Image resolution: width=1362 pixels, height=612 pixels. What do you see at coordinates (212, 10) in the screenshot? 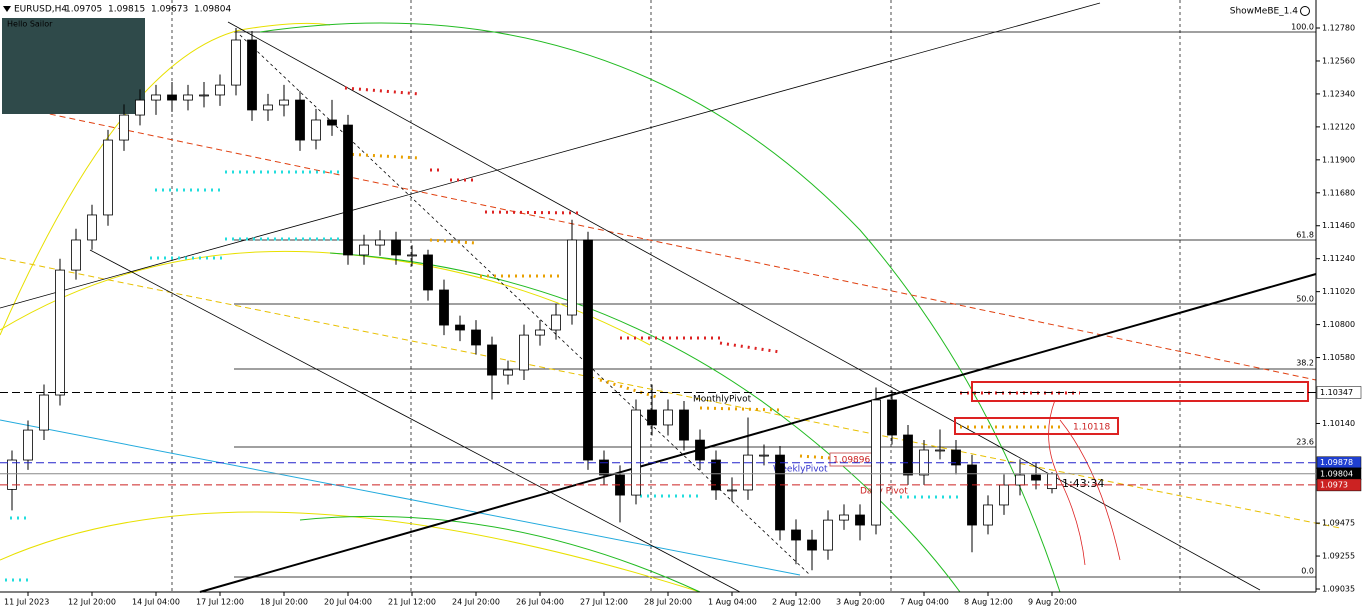
I see `header-close: 1.09804` at bounding box center [212, 10].